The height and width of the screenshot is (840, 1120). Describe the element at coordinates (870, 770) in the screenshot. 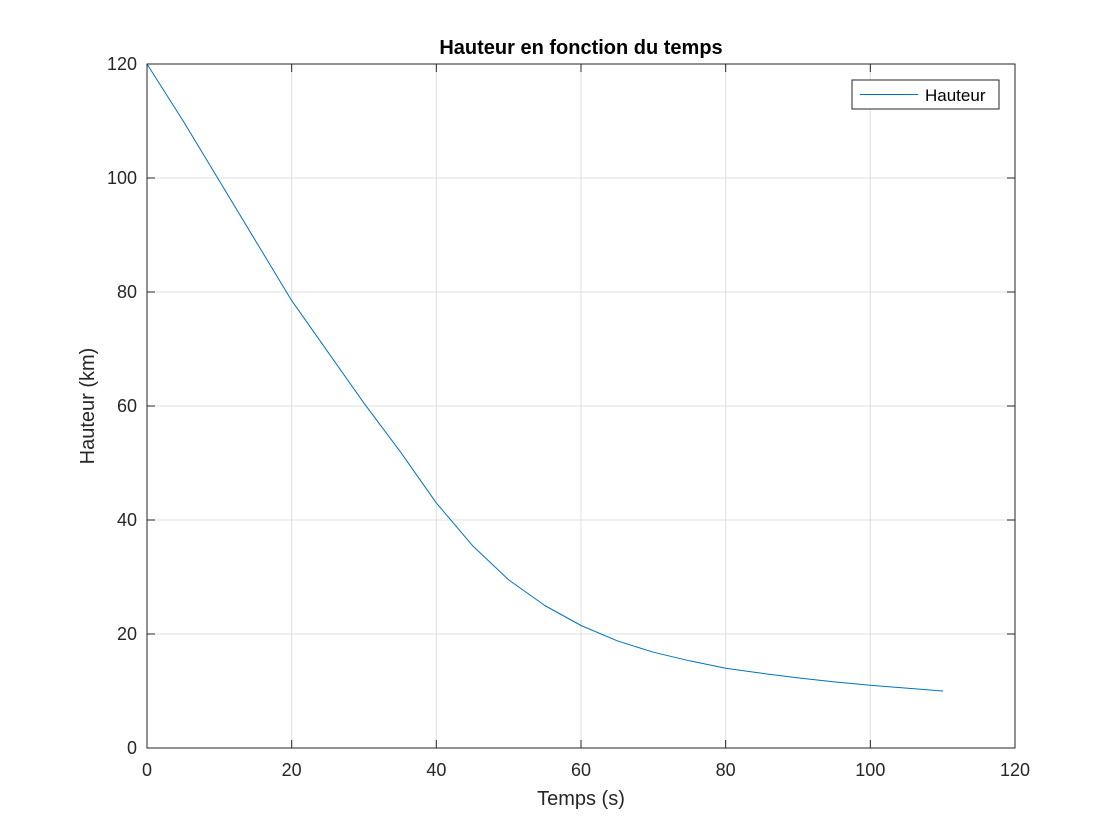

I see `x-tick-label: 100` at that location.